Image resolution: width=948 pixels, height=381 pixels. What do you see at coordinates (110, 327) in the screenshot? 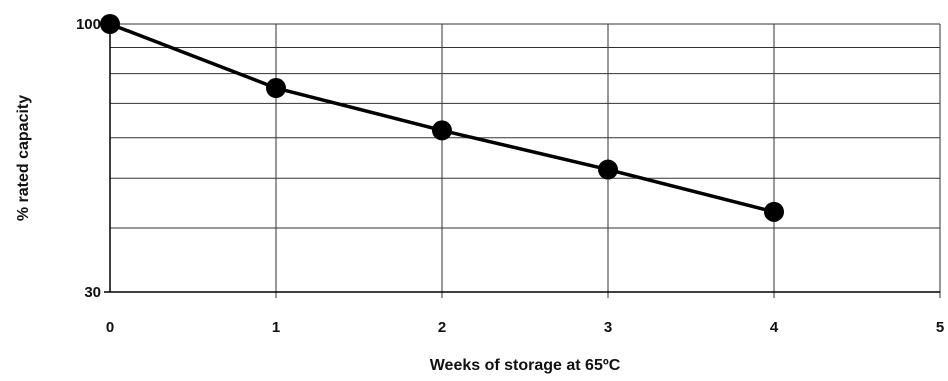
I see `x-tick-label: 0` at bounding box center [110, 327].